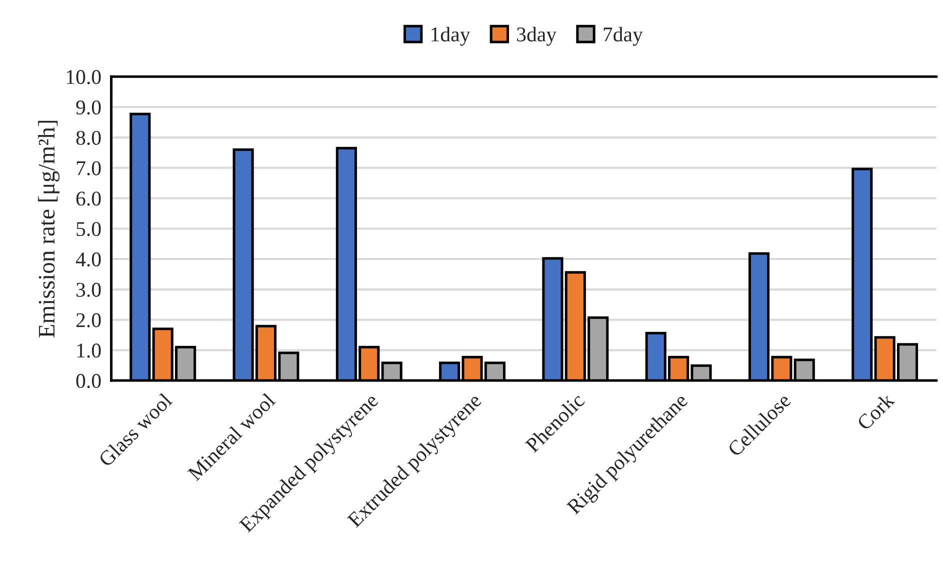  Describe the element at coordinates (88, 229) in the screenshot. I see `y-tick-label: 5.0` at that location.